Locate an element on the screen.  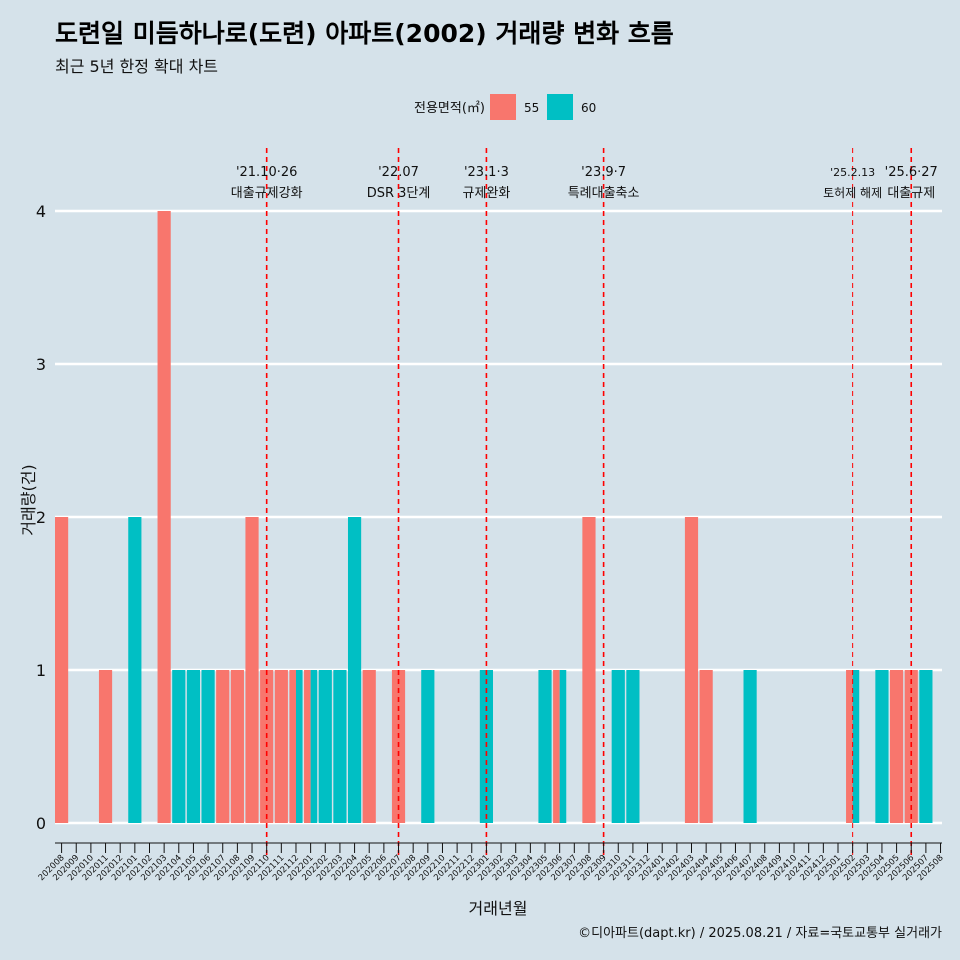
legend: 전용면적(㎡) 55 60 is located at coordinates (505, 107).